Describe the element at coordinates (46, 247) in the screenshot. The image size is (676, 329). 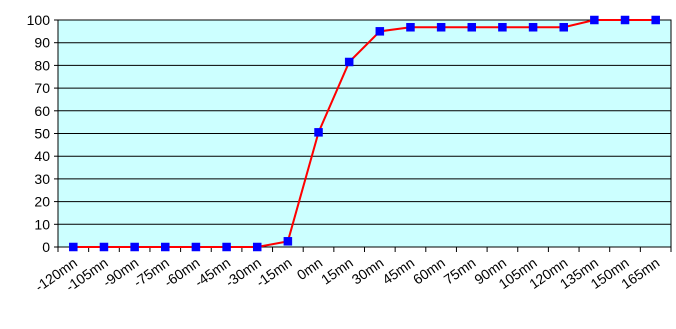
I see `y-tick-label: 0` at that location.